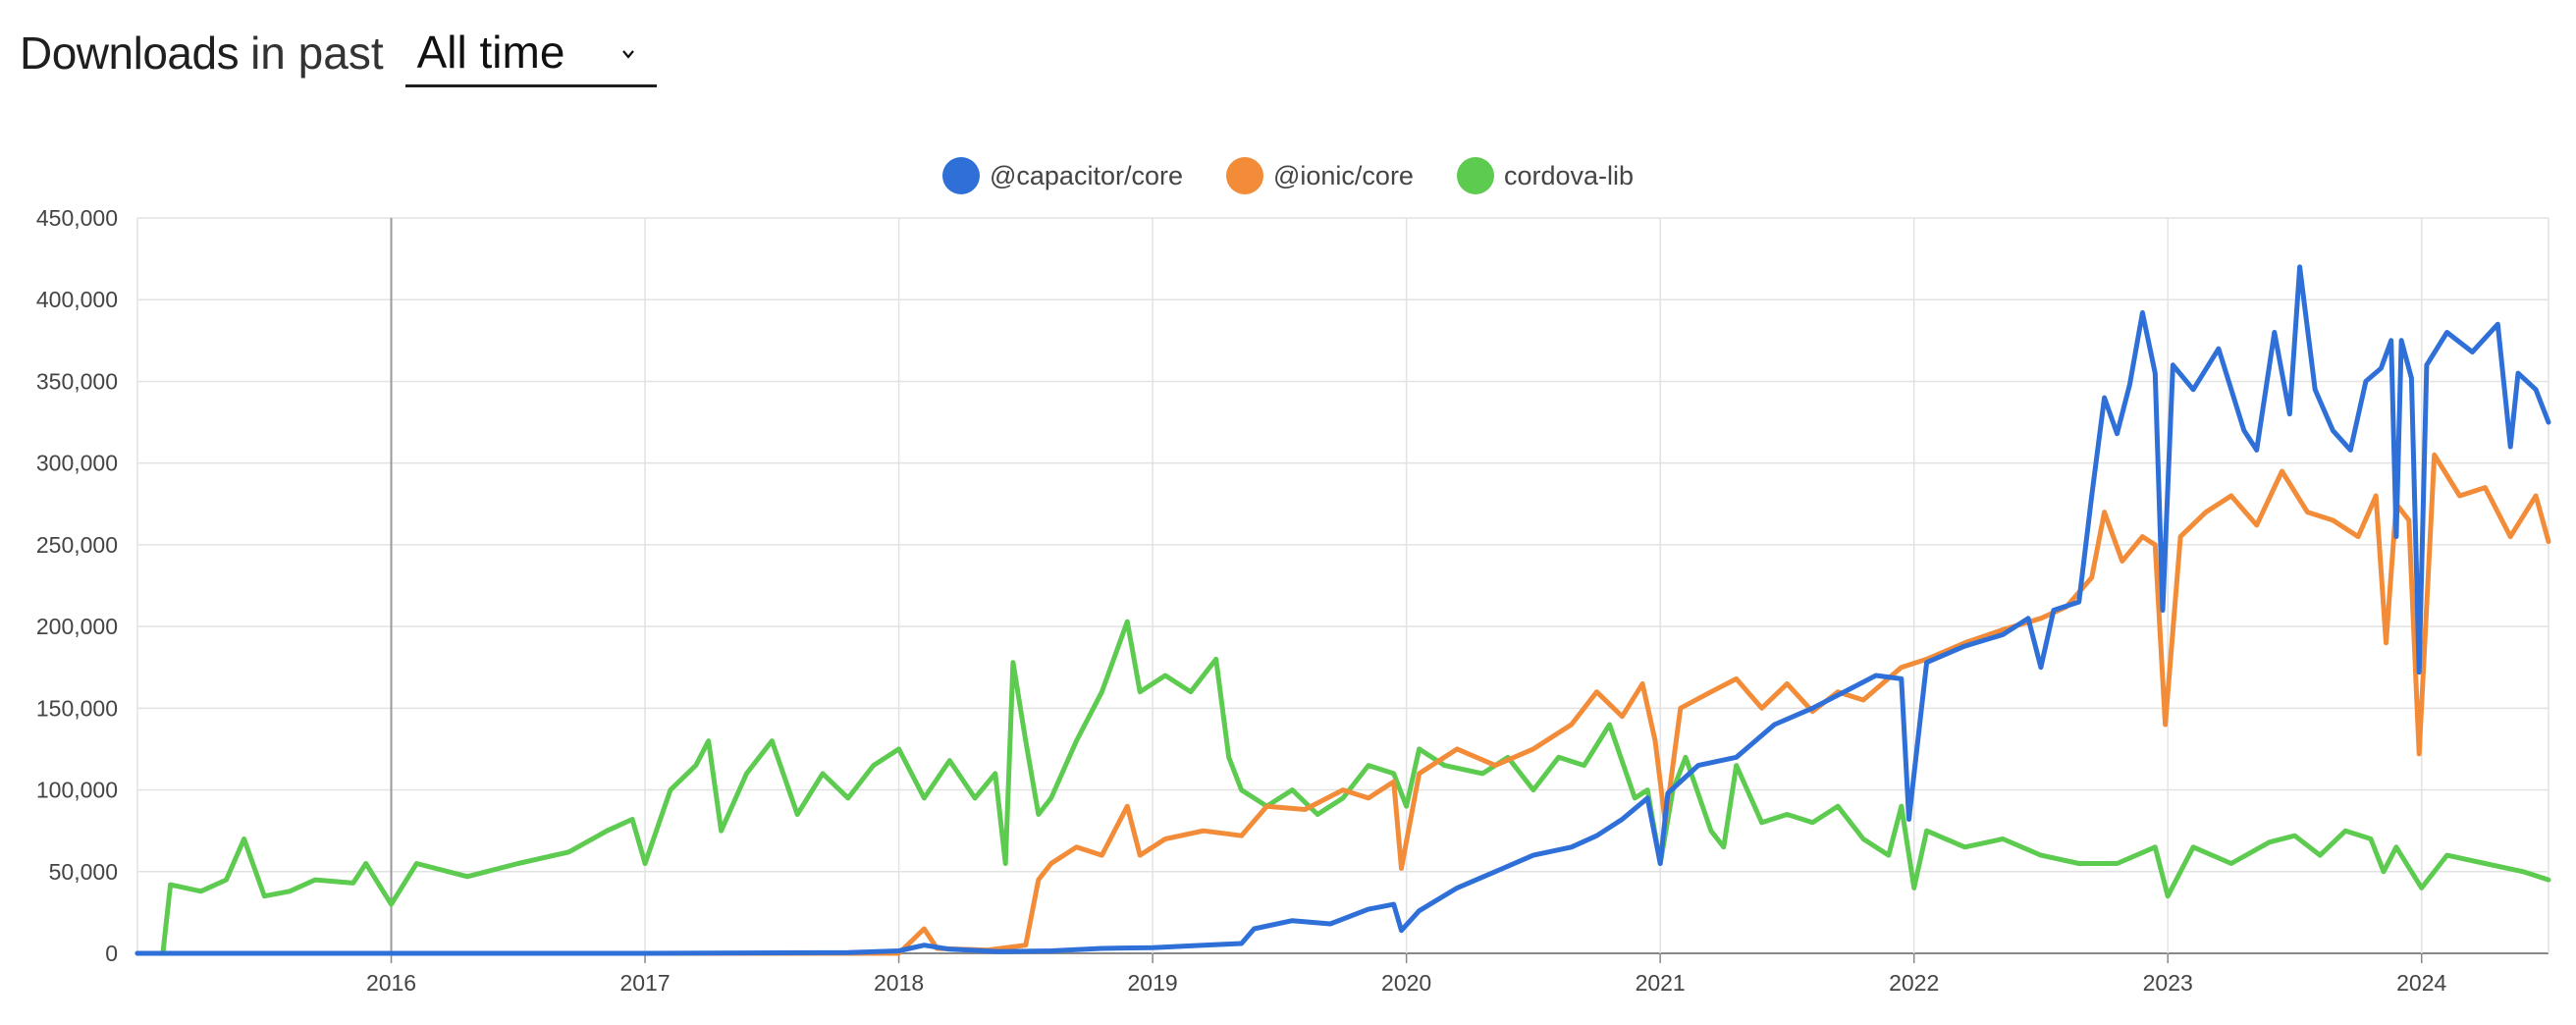 The image size is (2576, 1025). I want to click on x-tick-label: 2020, so click(1406, 983).